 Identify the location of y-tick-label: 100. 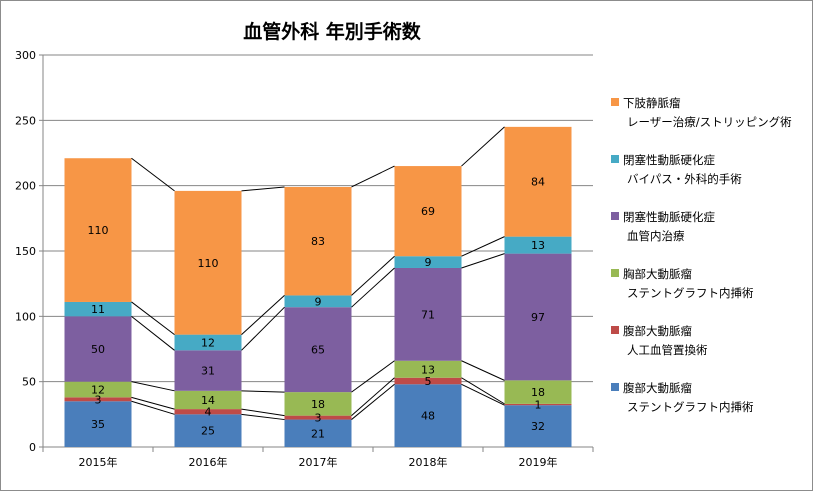
(25, 316).